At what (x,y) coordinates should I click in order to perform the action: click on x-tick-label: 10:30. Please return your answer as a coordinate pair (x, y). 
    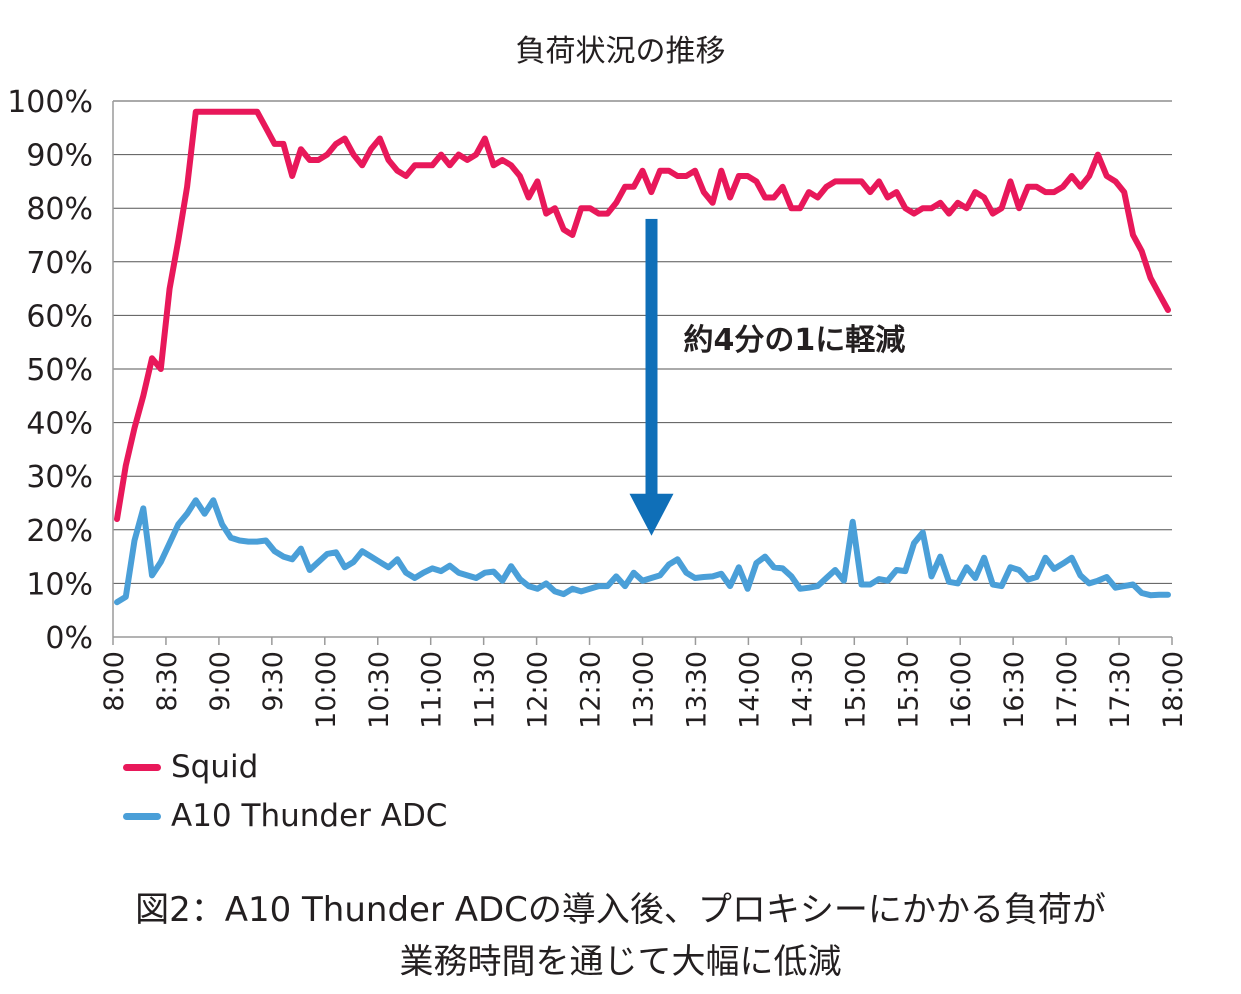
    Looking at the image, I should click on (379, 690).